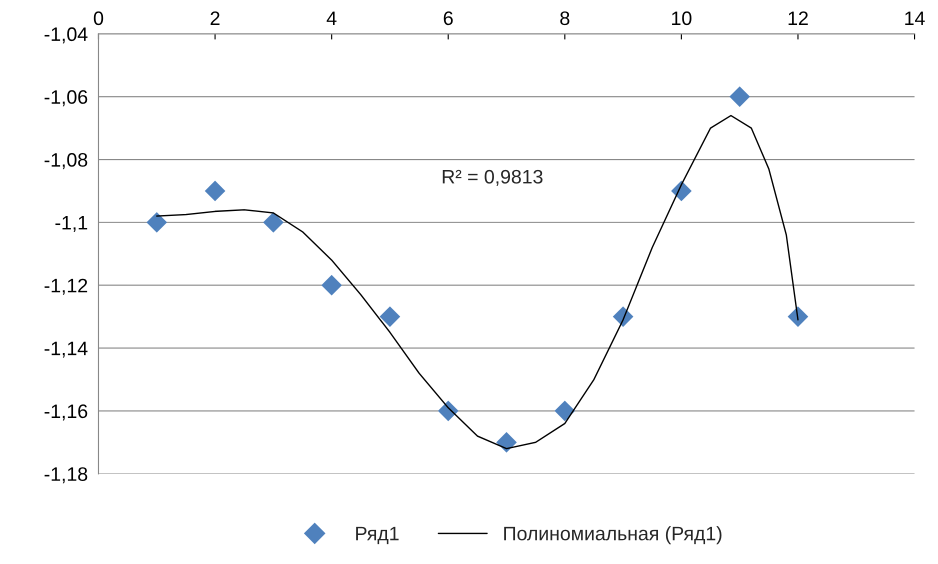 The image size is (938, 564). What do you see at coordinates (915, 18) in the screenshot?
I see `x-tick-label: 14` at bounding box center [915, 18].